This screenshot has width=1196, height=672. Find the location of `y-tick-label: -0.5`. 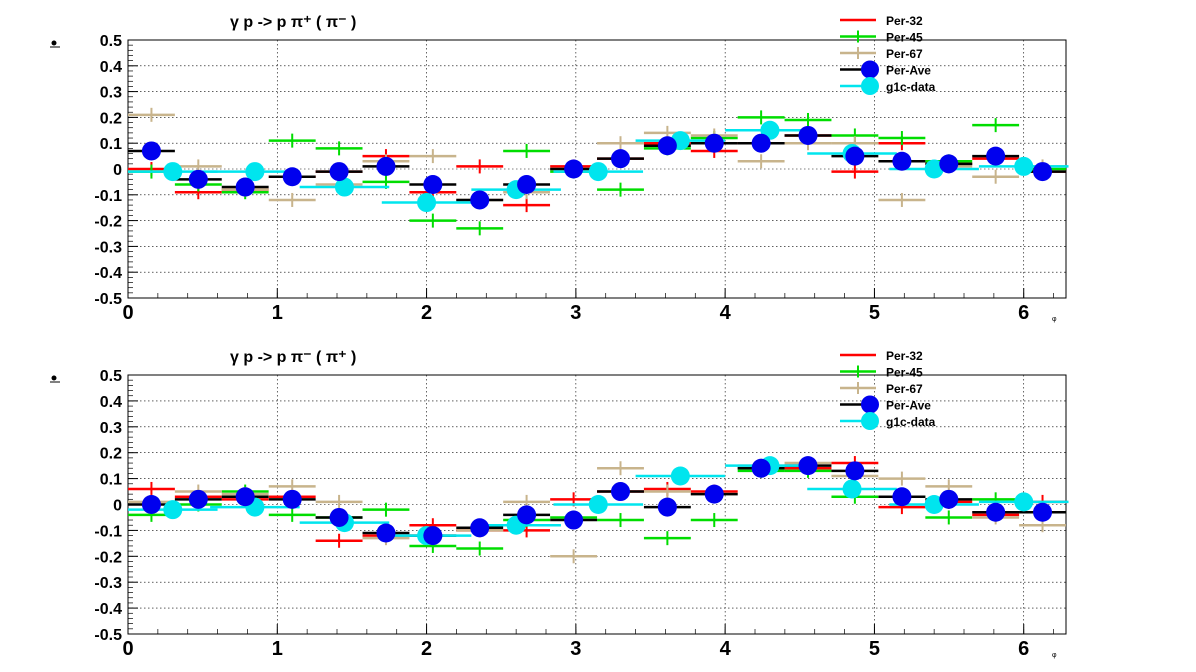

y-tick-label: -0.5 is located at coordinates (108, 299).